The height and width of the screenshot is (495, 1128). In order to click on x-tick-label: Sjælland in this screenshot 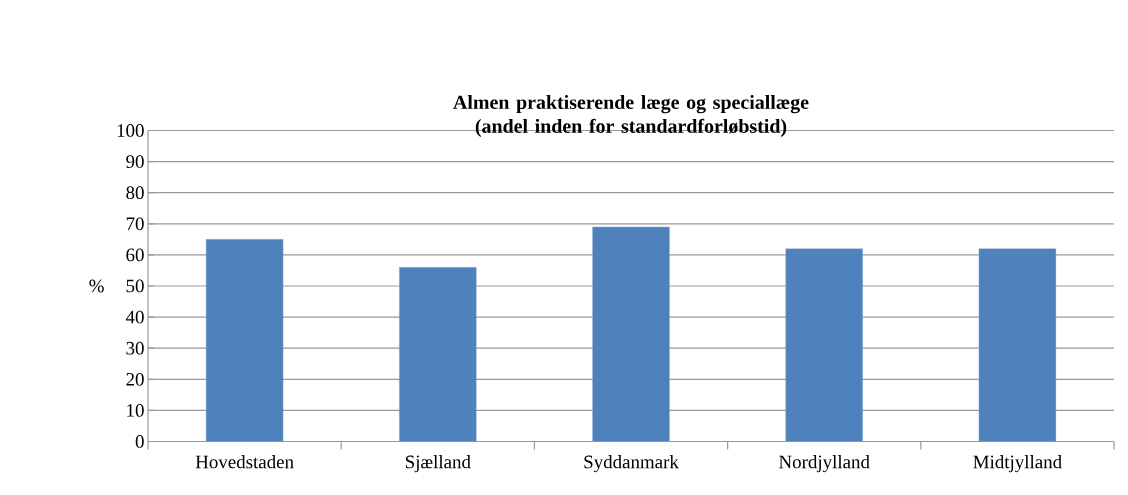, I will do `click(438, 464)`.